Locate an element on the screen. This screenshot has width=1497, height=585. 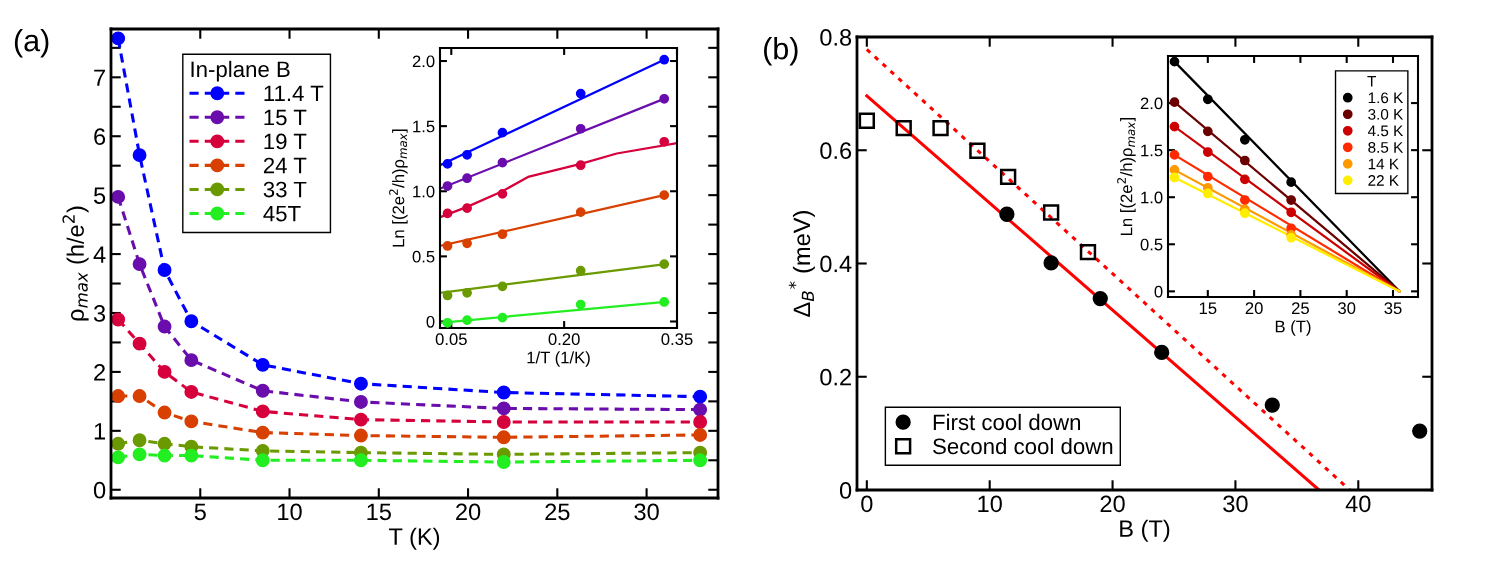
legend-label: 15 T is located at coordinates (285, 117).